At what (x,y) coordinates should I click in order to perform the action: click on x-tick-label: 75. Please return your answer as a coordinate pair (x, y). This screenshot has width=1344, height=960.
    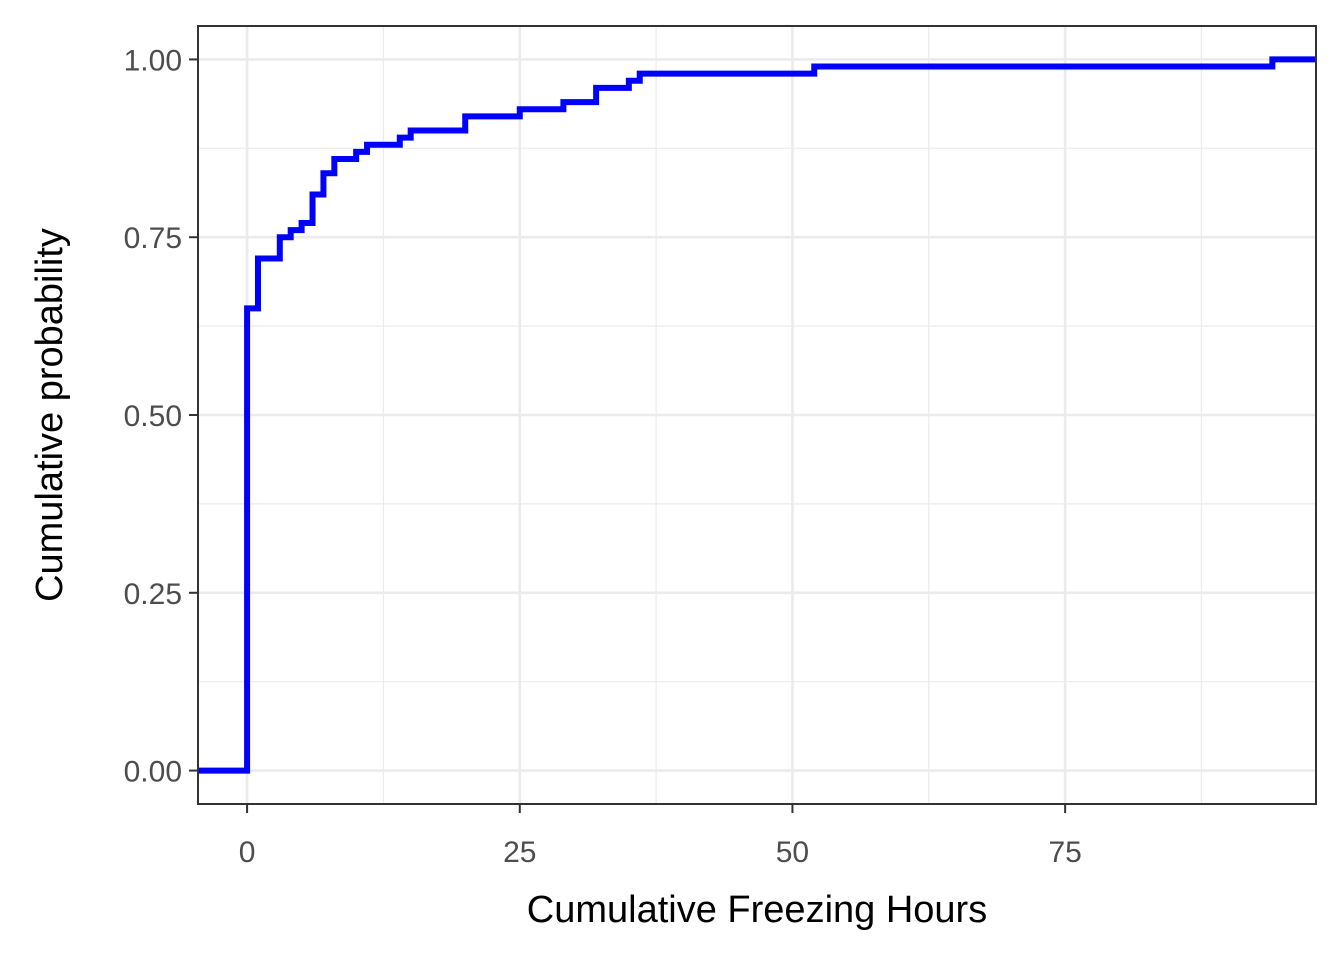
    Looking at the image, I should click on (1064, 852).